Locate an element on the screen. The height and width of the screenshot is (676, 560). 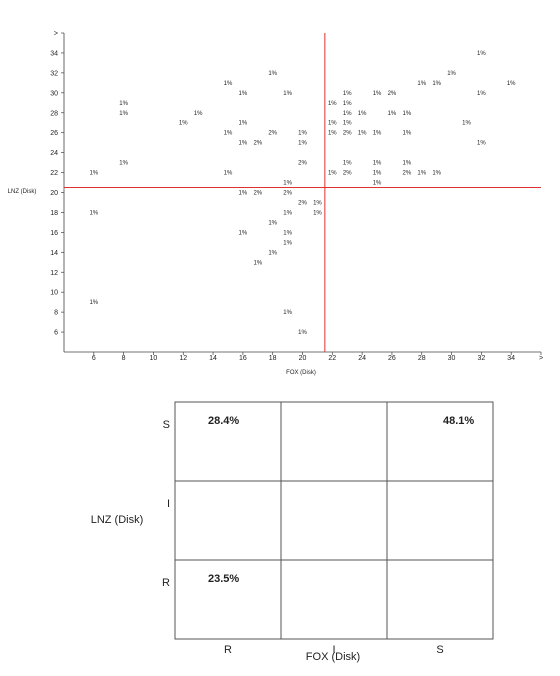
grid-row-label: S is located at coordinates (166, 425).